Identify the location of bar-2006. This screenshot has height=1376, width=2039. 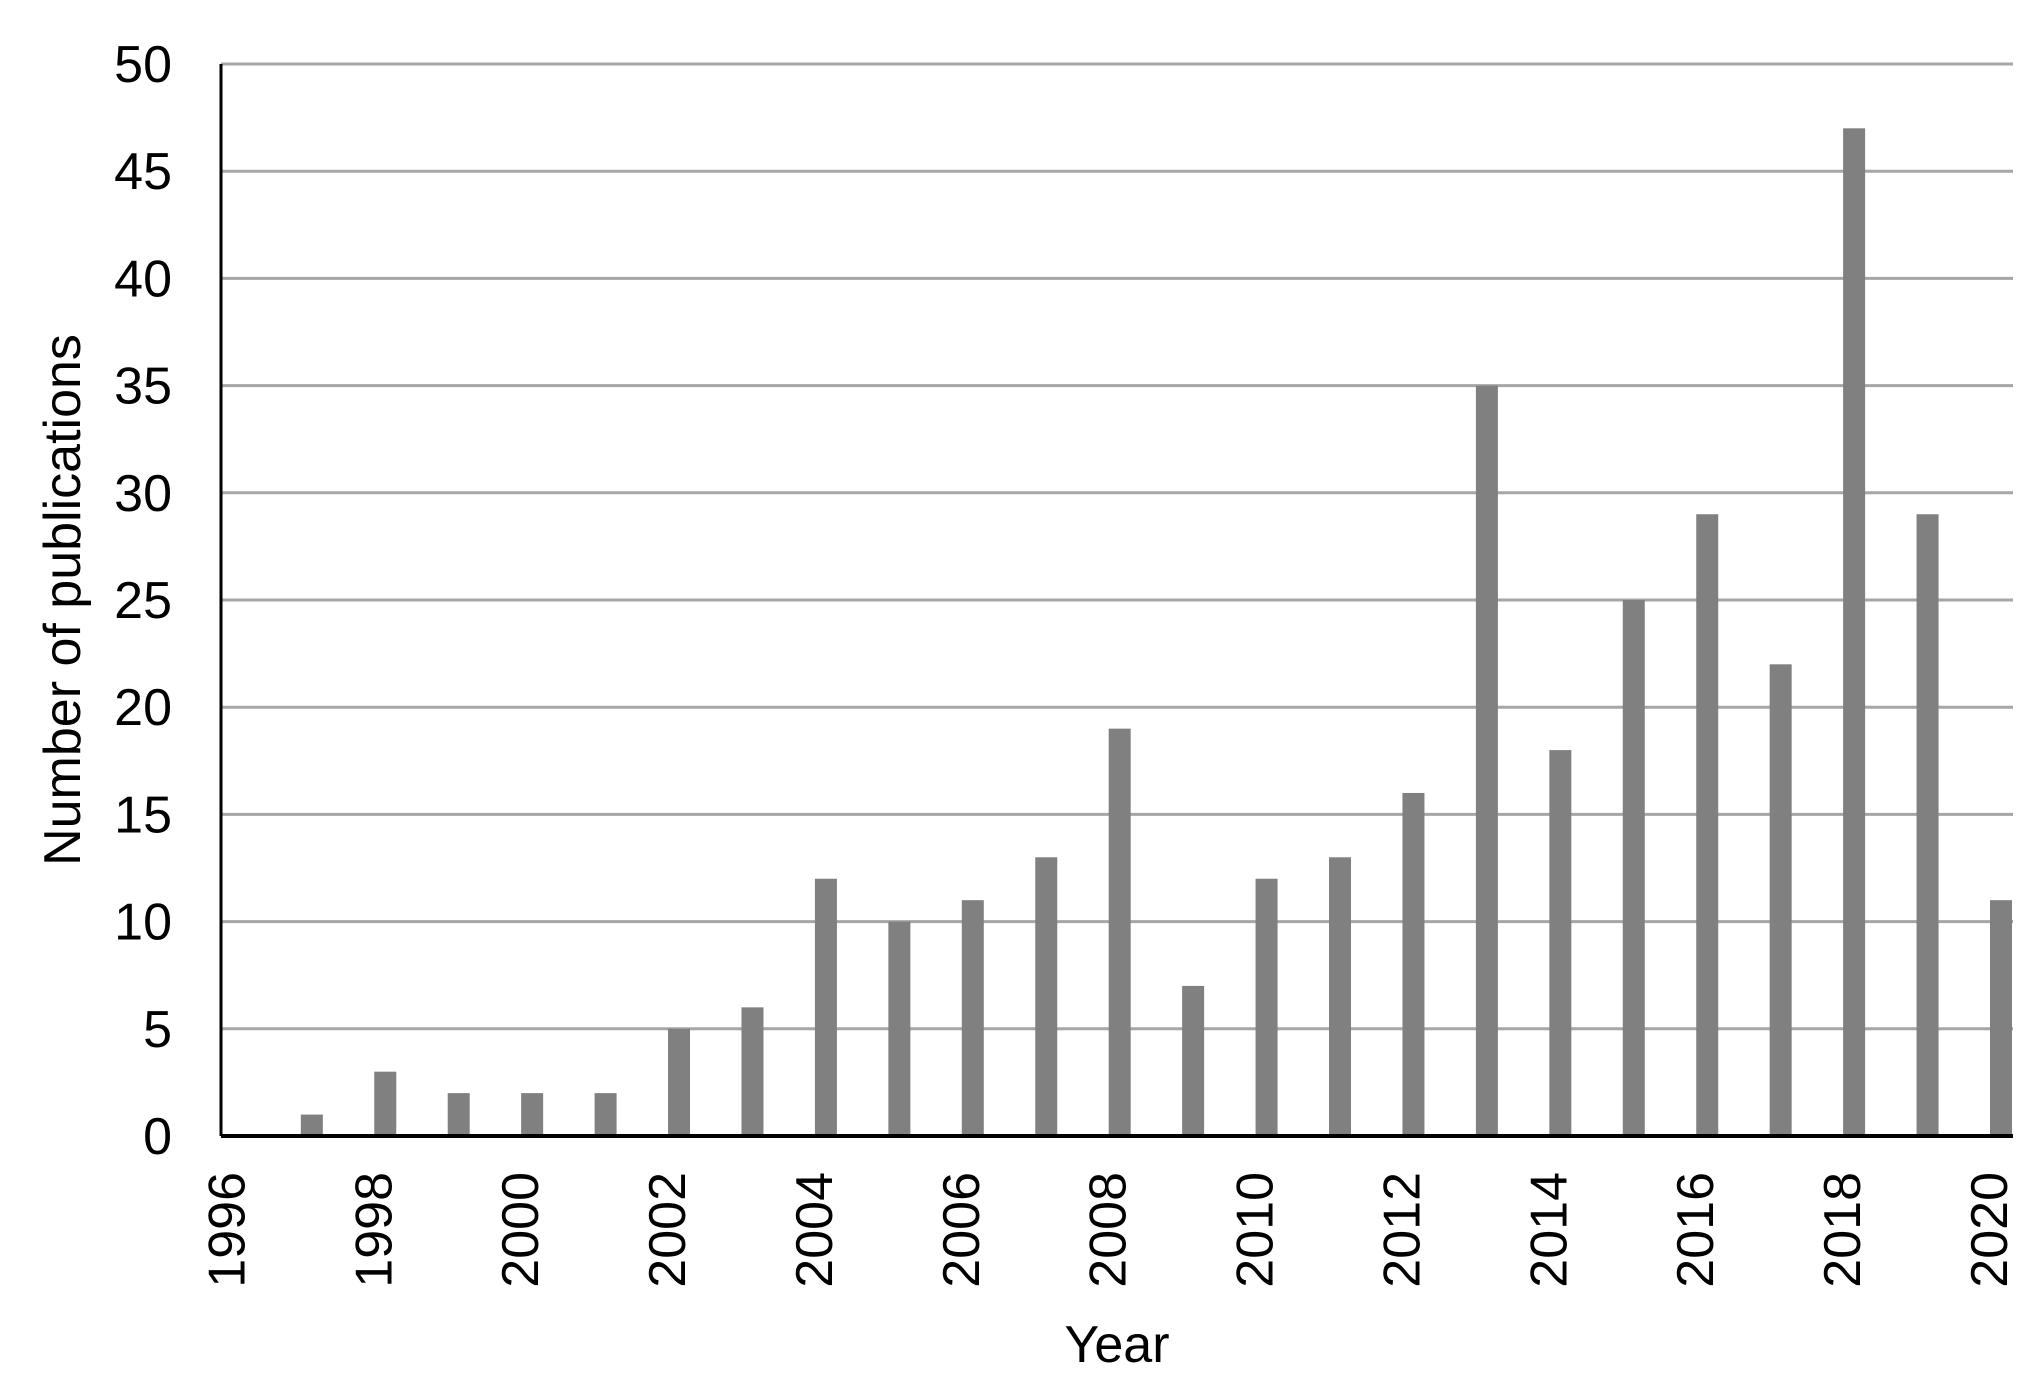
(972, 1018).